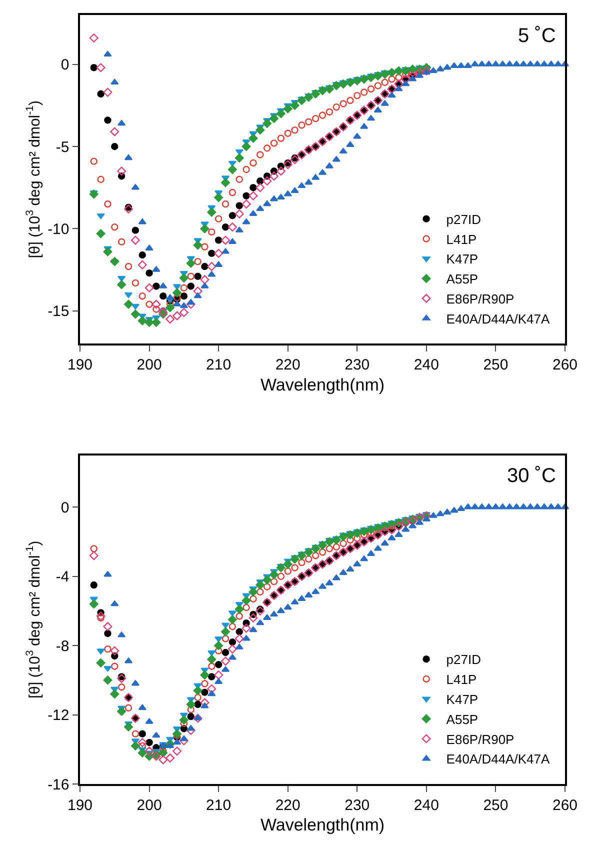 The image size is (590, 844). What do you see at coordinates (537, 36) in the screenshot?
I see `annotation: 5 ˚C` at bounding box center [537, 36].